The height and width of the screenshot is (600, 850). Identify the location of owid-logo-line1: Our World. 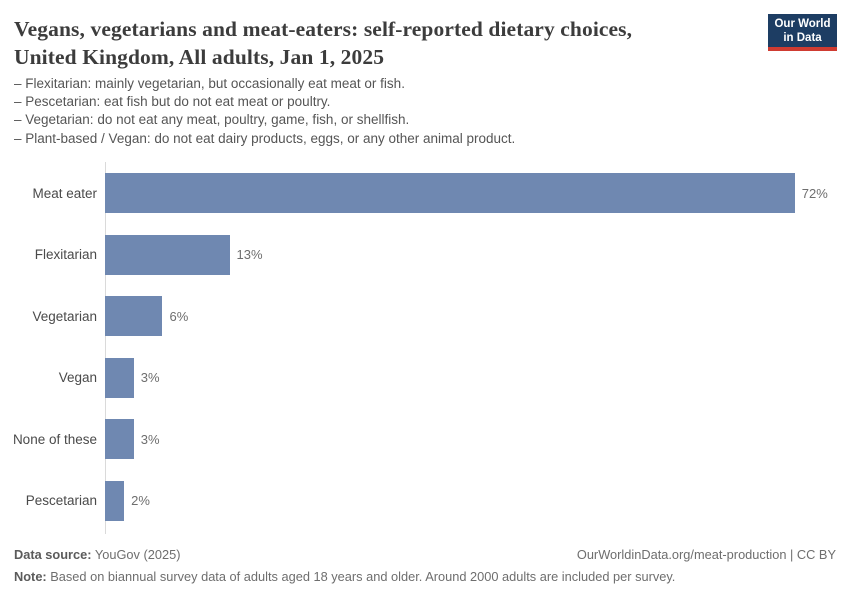
(802, 24).